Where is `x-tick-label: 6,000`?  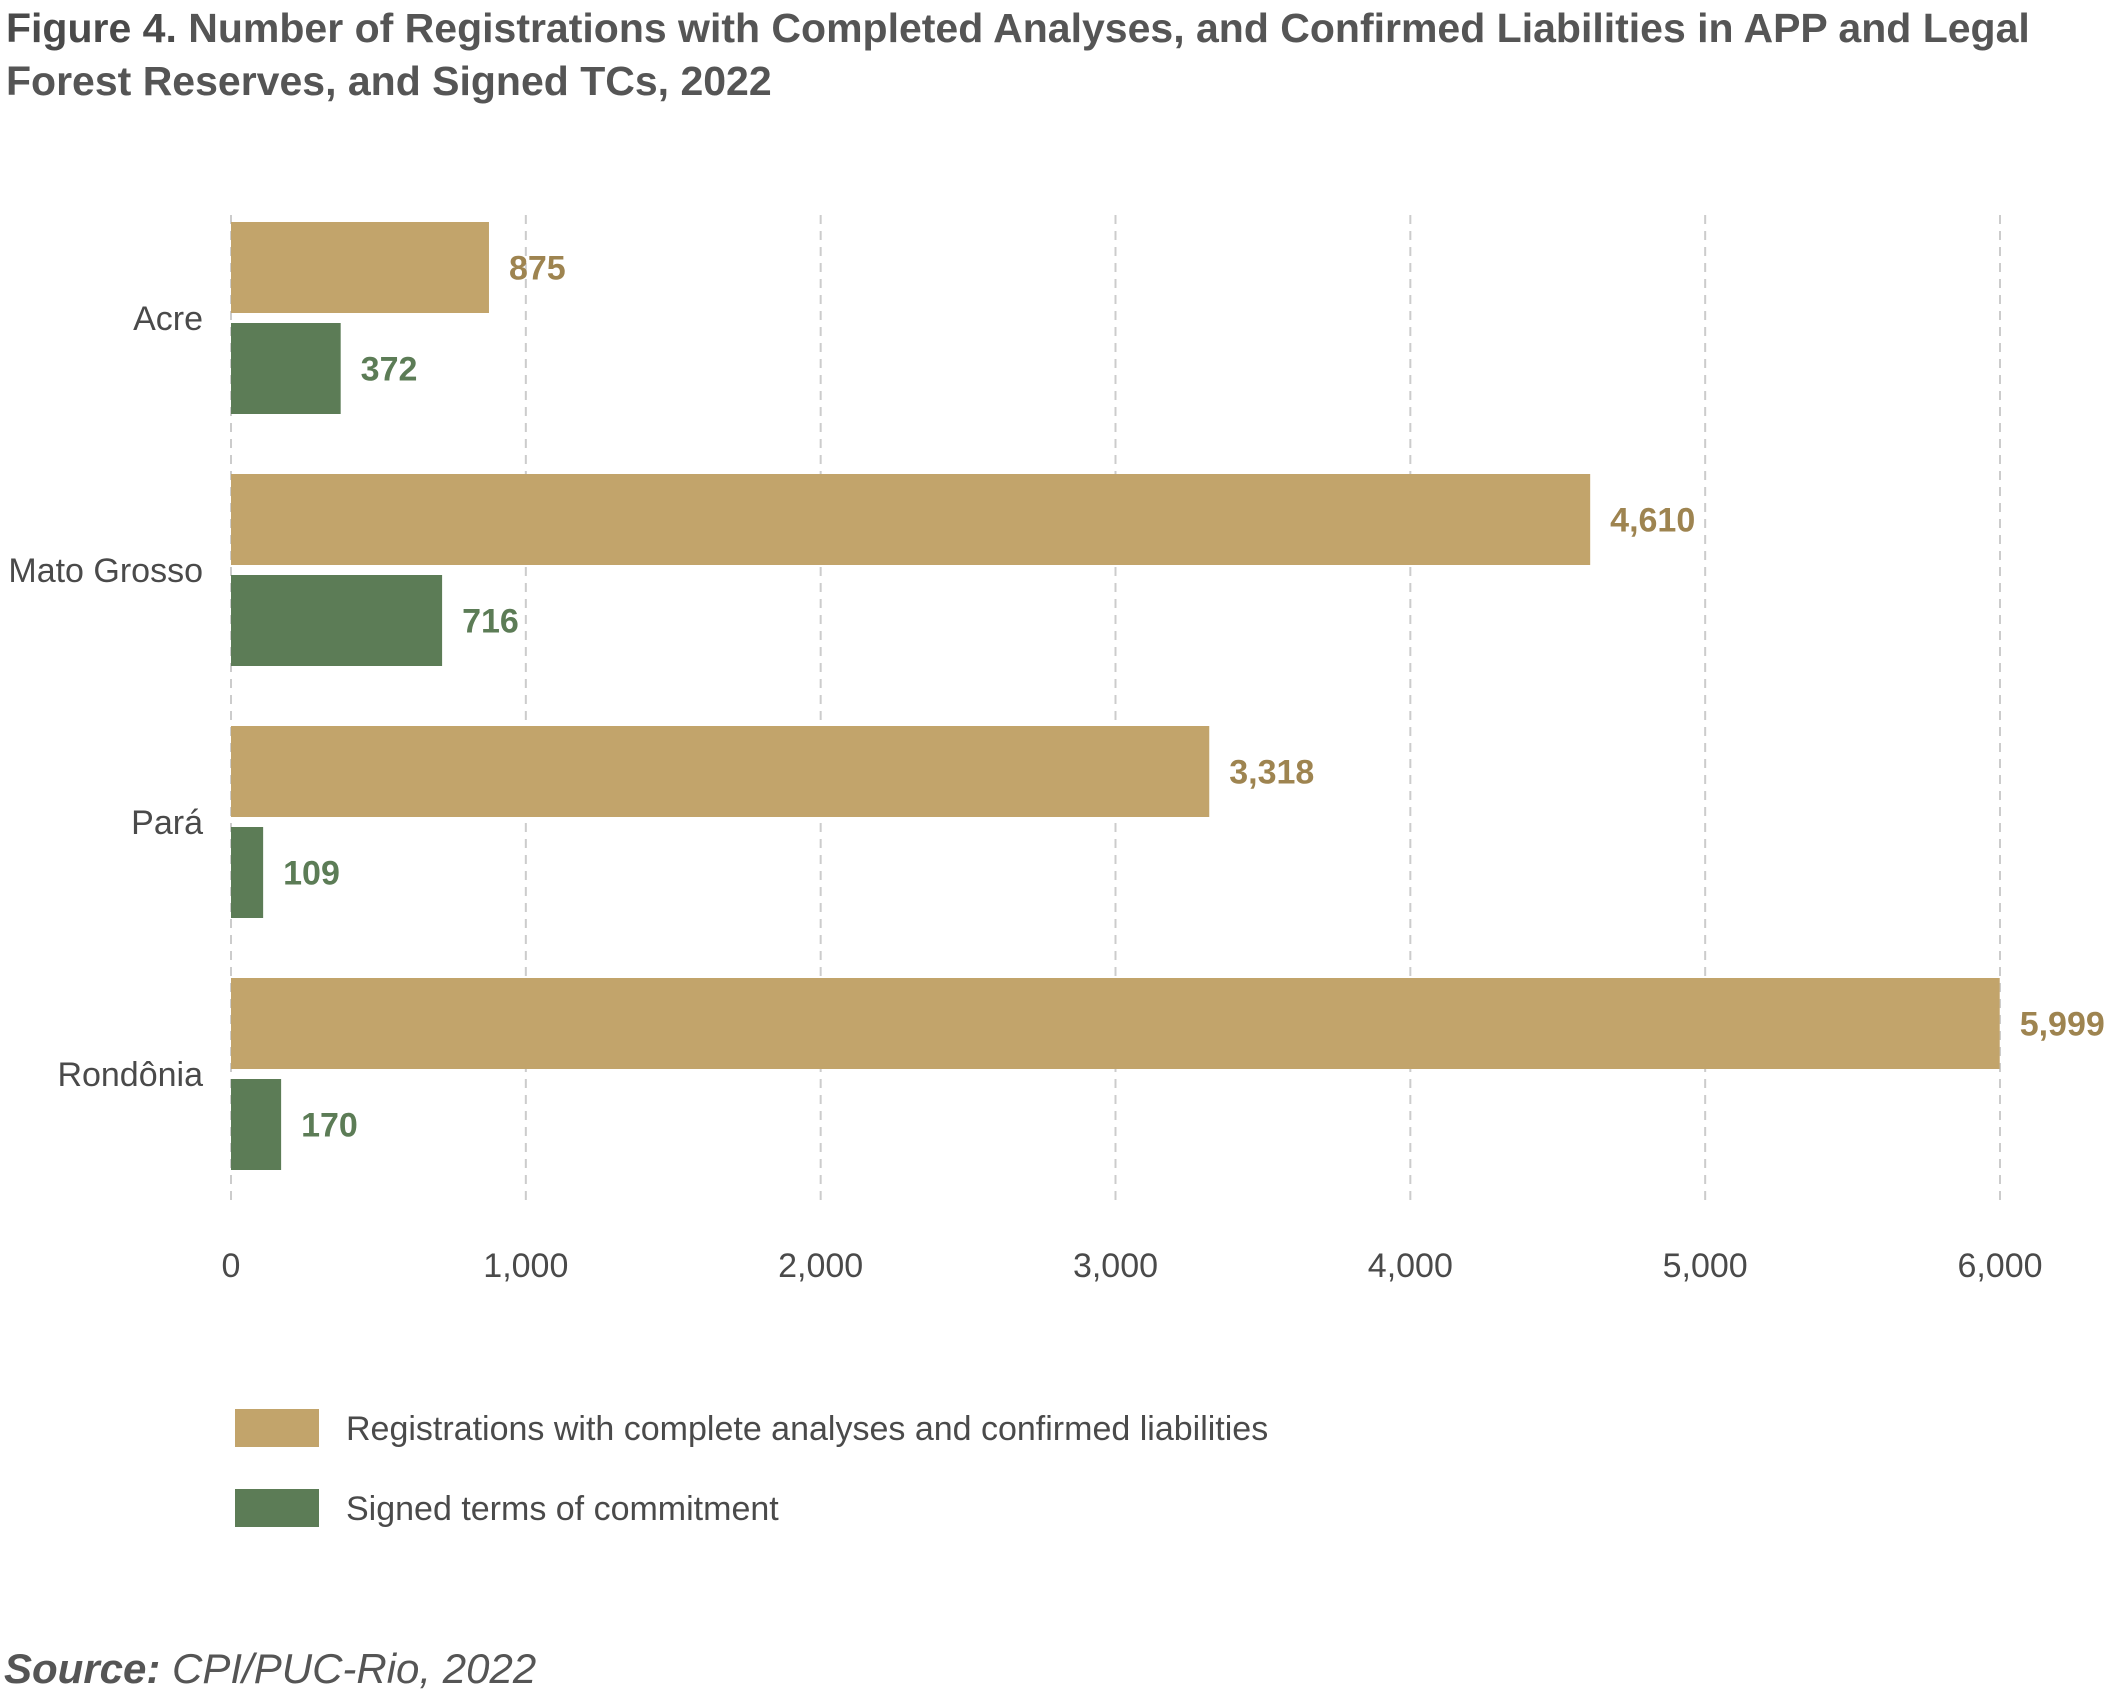
x-tick-label: 6,000 is located at coordinates (1999, 1266).